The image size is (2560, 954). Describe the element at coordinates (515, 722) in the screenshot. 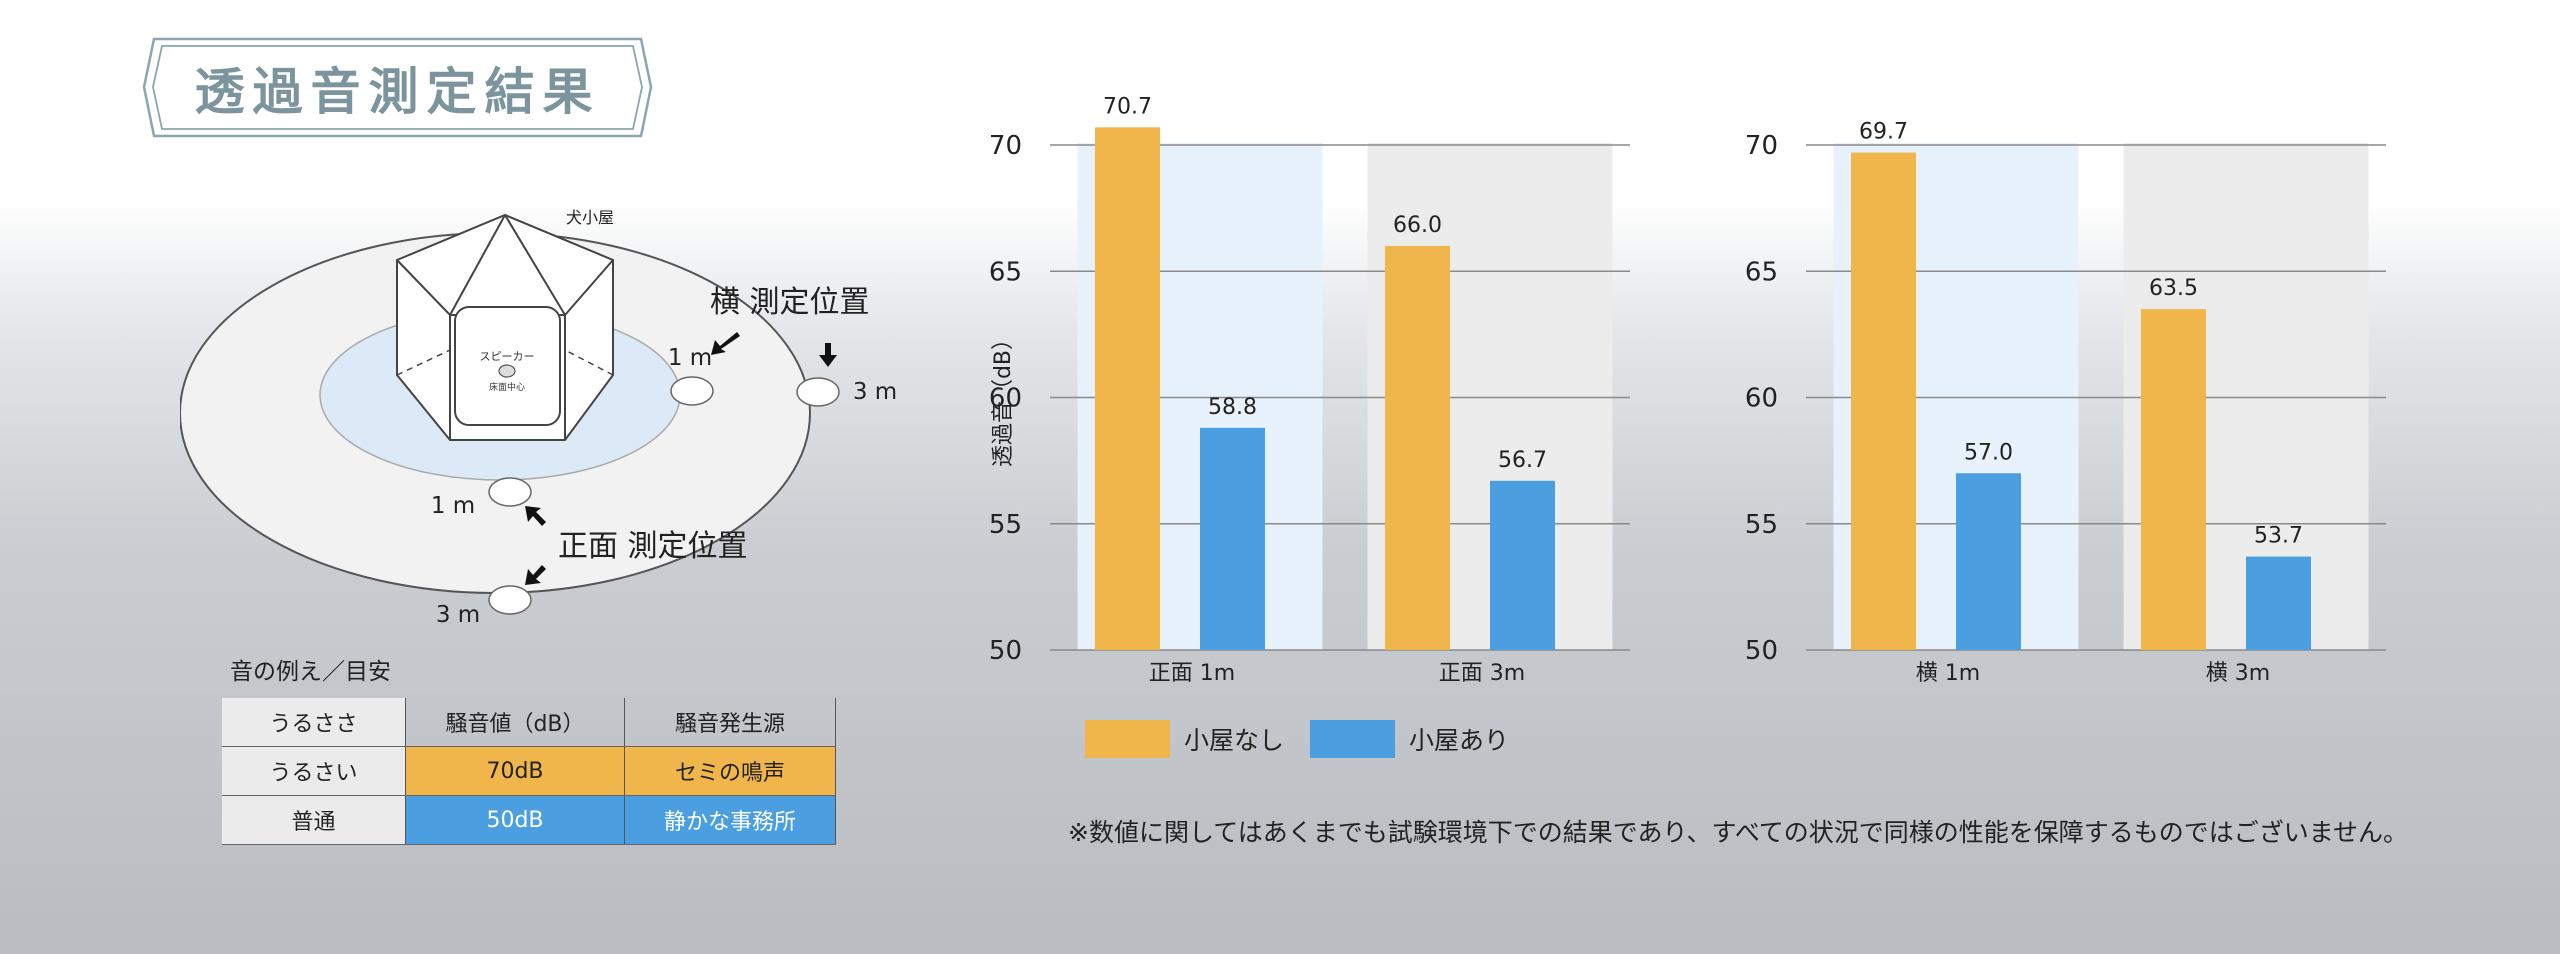

I see `table-header: 騒音値（dB）` at that location.